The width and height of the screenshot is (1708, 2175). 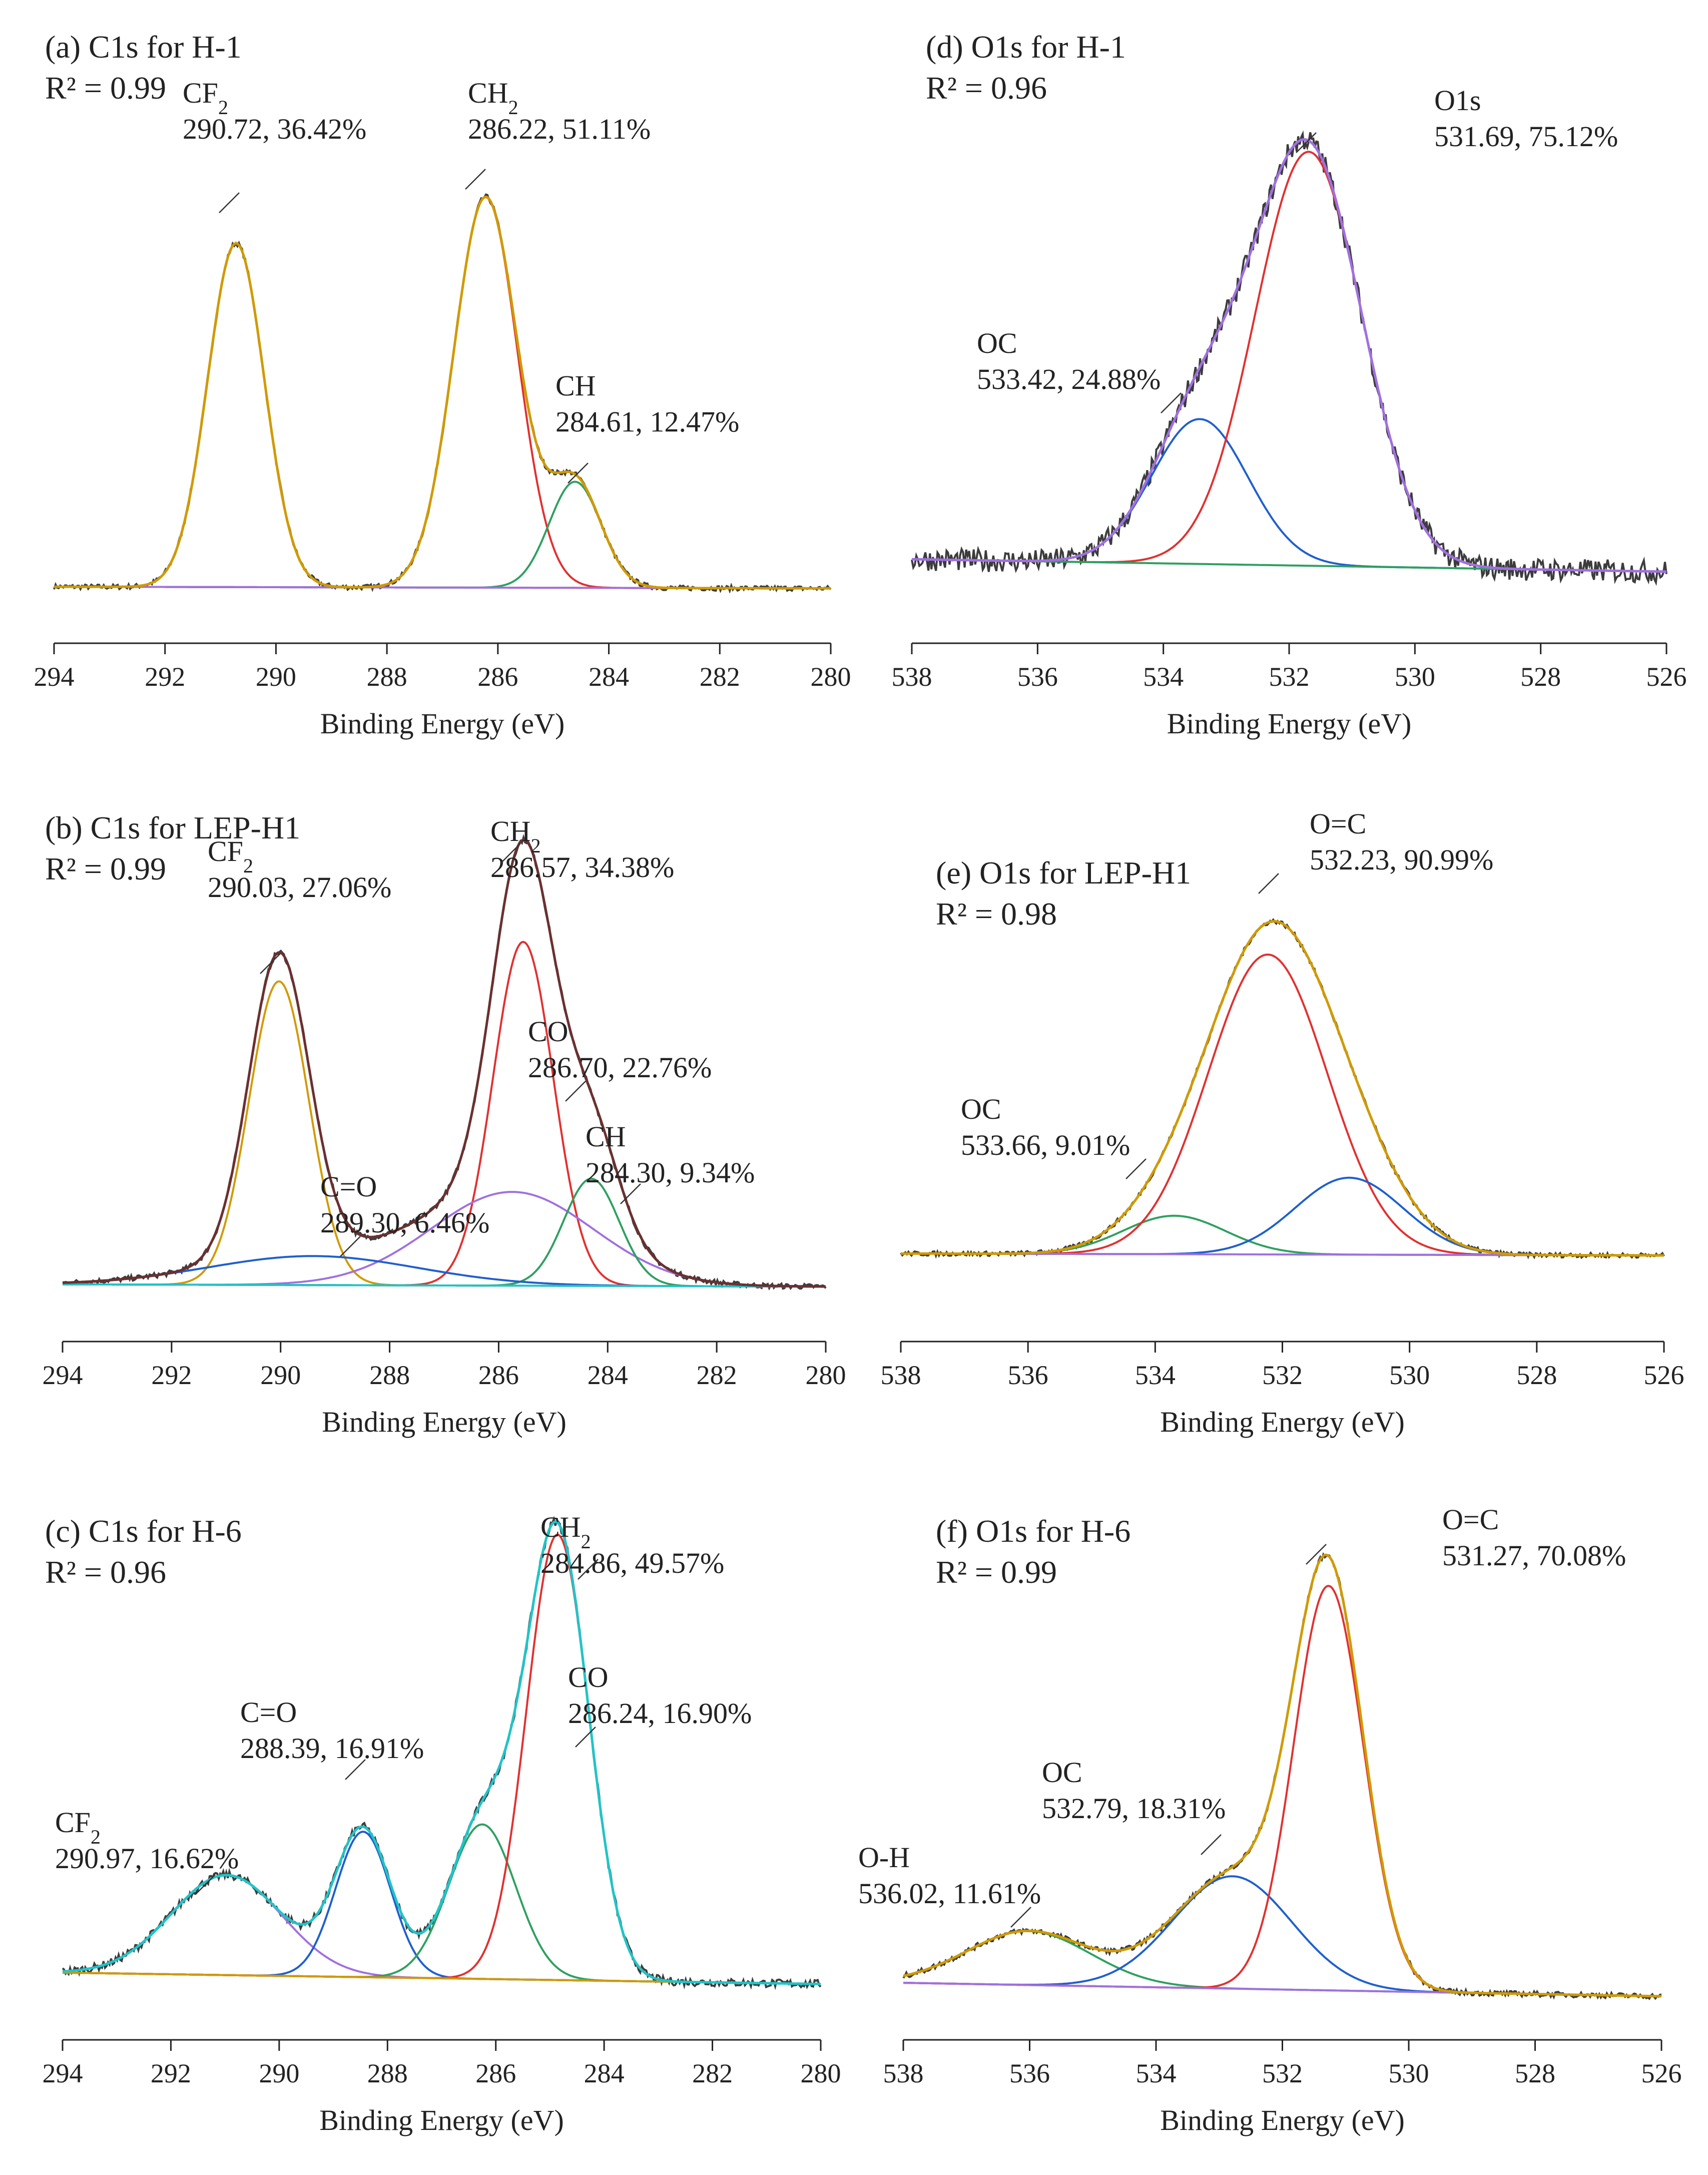 I want to click on peak-label-name: OC, so click(x=981, y=1109).